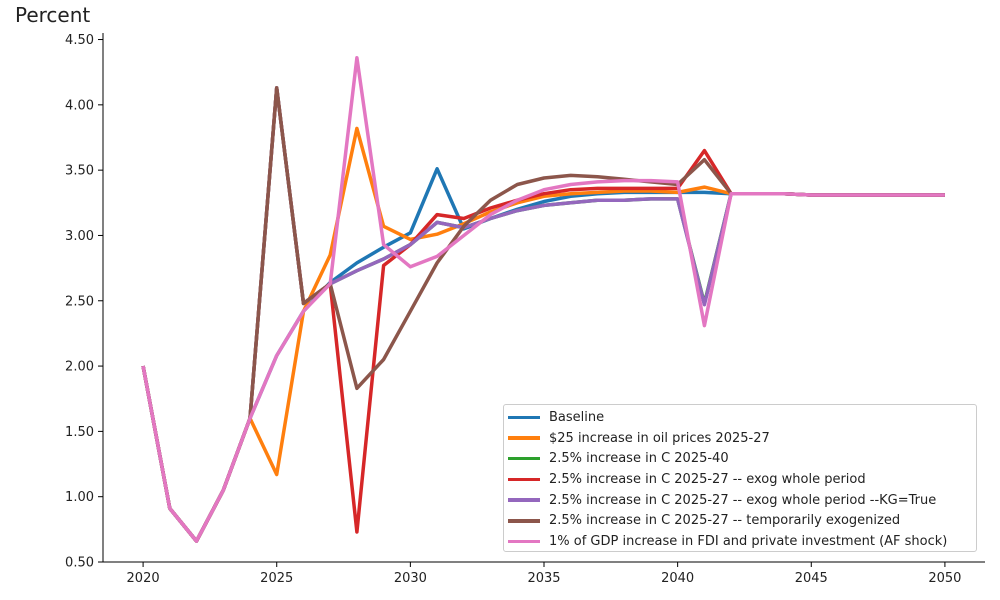 The image size is (1000, 600). I want to click on x-tick-label: 2025, so click(276, 578).